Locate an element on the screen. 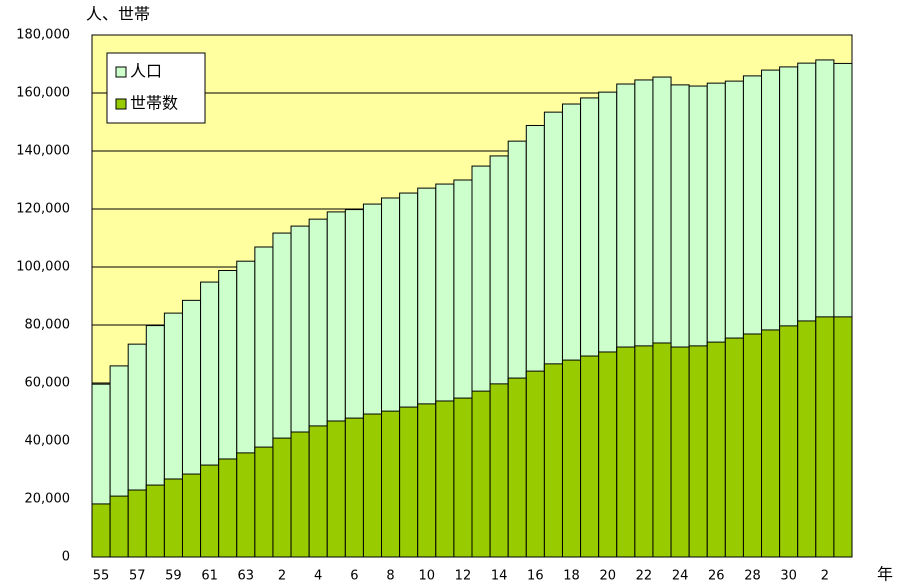  y-tick-label: 80,000 is located at coordinates (48, 325).